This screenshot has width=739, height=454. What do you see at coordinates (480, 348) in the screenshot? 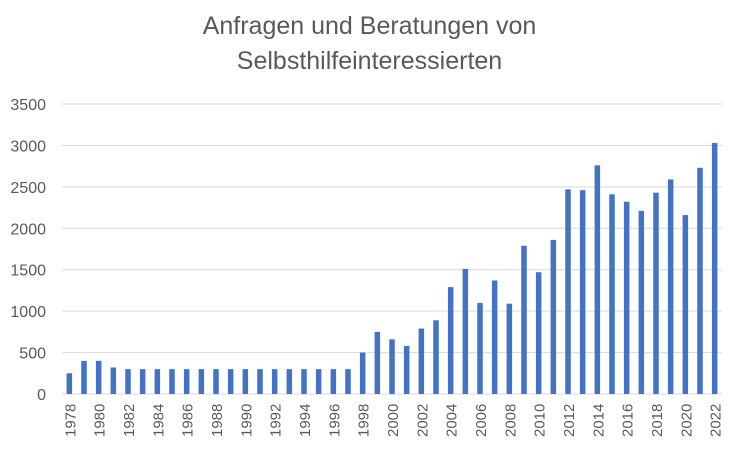
I see `bar-2006` at bounding box center [480, 348].